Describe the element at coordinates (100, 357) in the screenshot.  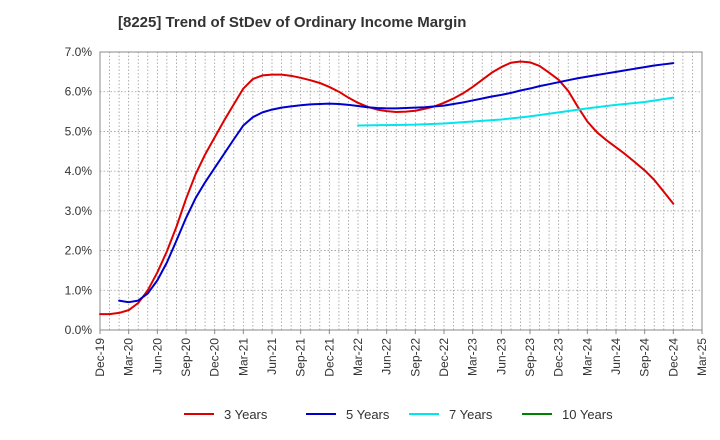
I see `x-tick-label: Dec-19` at that location.